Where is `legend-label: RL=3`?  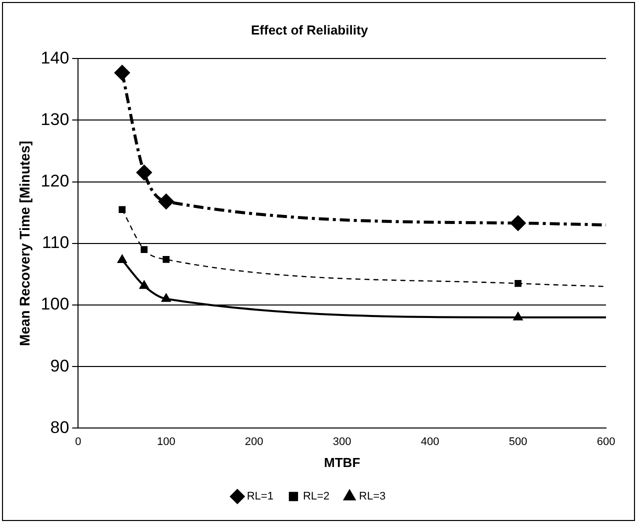
legend-label: RL=3 is located at coordinates (372, 496).